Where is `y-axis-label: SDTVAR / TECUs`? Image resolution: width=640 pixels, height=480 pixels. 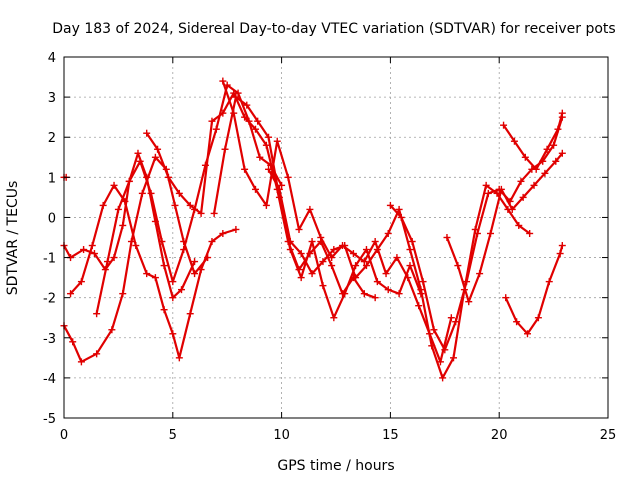 y-axis-label: SDTVAR / TECUs is located at coordinates (13, 238).